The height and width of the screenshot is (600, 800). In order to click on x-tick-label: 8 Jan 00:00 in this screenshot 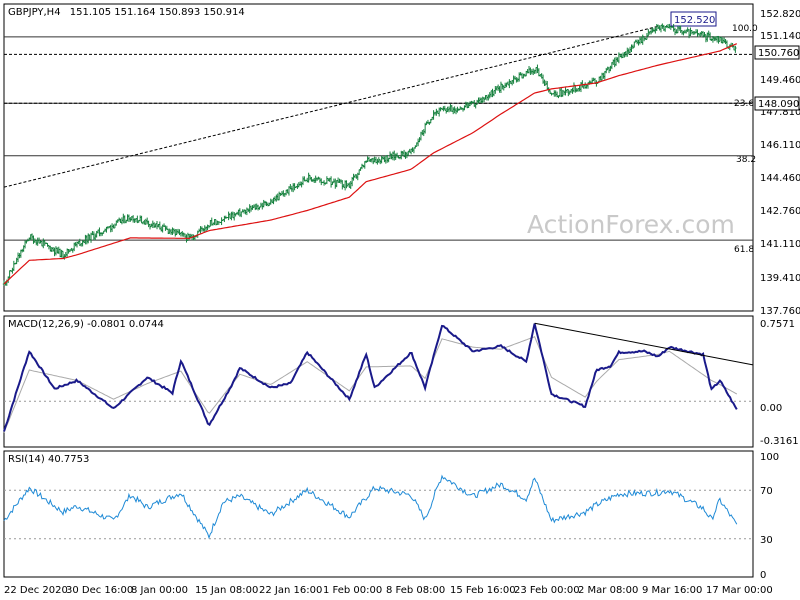, I will do `click(159, 590)`.